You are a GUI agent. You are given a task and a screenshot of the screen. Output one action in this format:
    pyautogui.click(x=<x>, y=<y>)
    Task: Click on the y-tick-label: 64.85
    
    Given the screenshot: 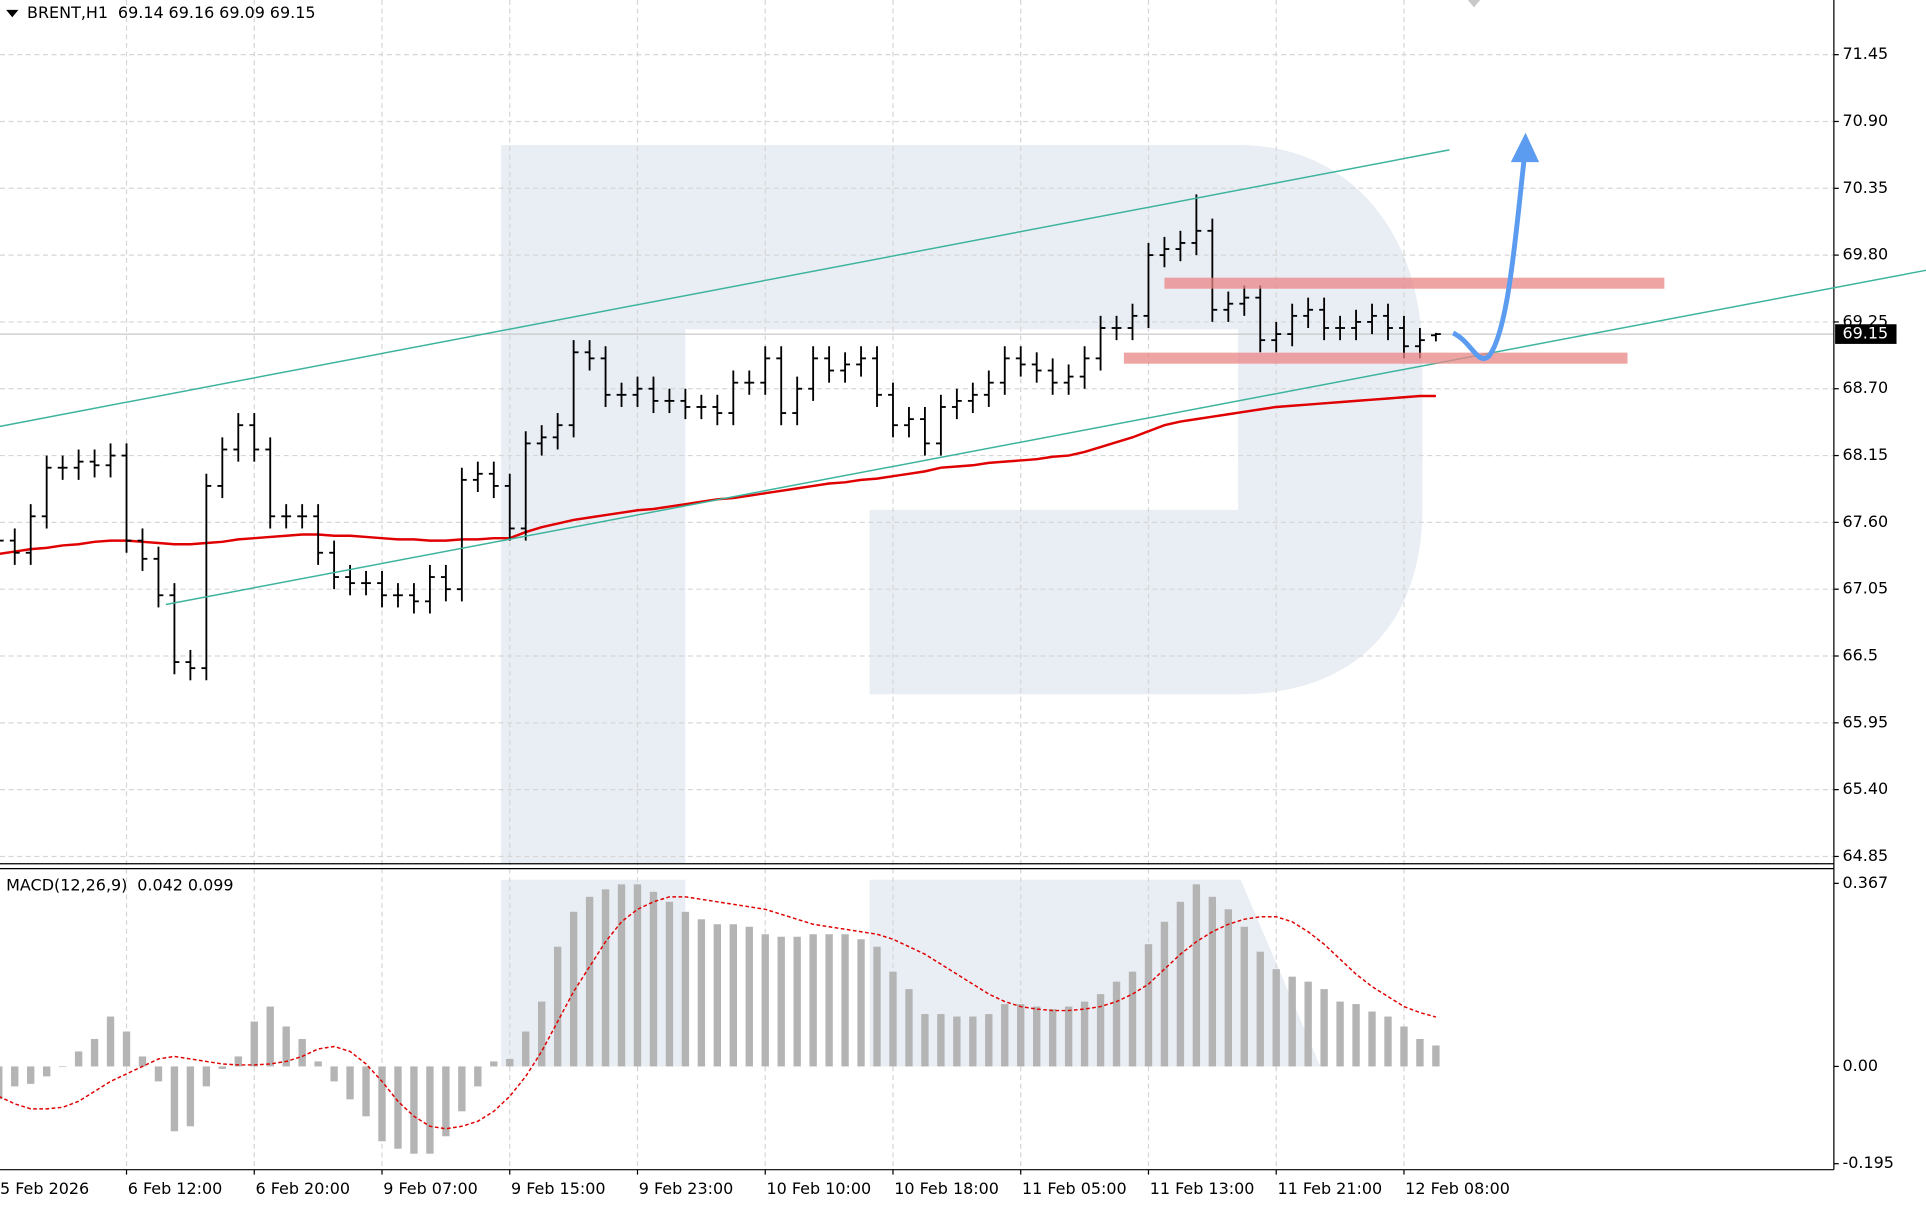 What is the action you would take?
    pyautogui.click(x=1865, y=855)
    